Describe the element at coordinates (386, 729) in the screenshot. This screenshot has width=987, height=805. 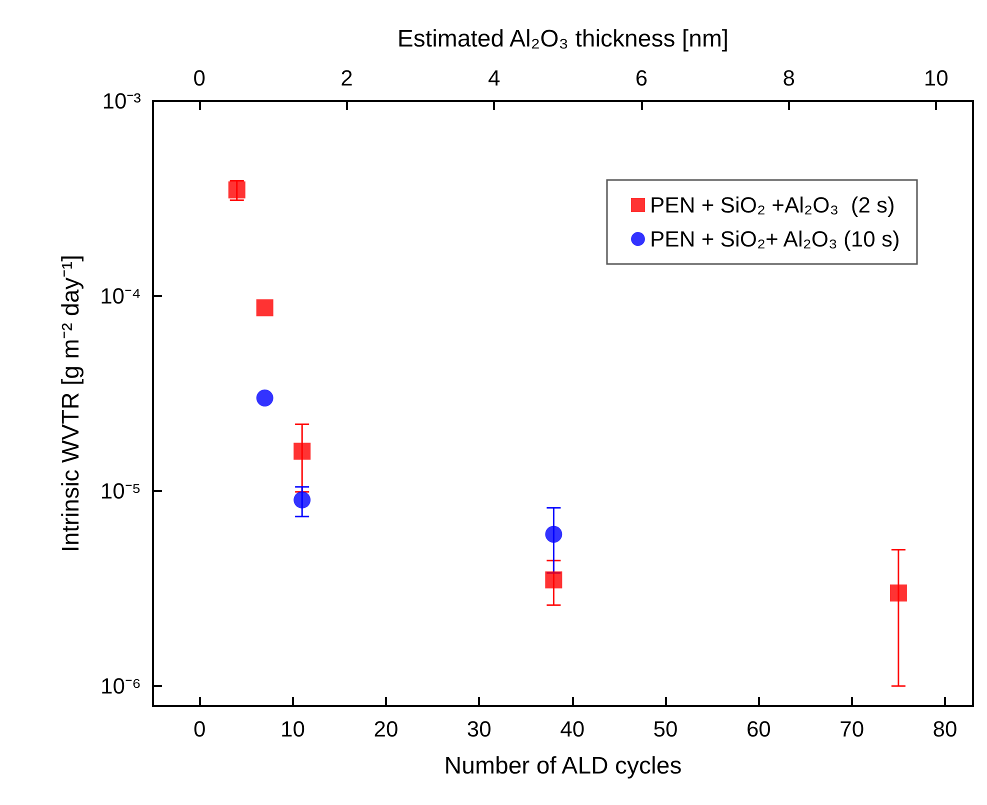
I see `x-tick-label: 20` at that location.